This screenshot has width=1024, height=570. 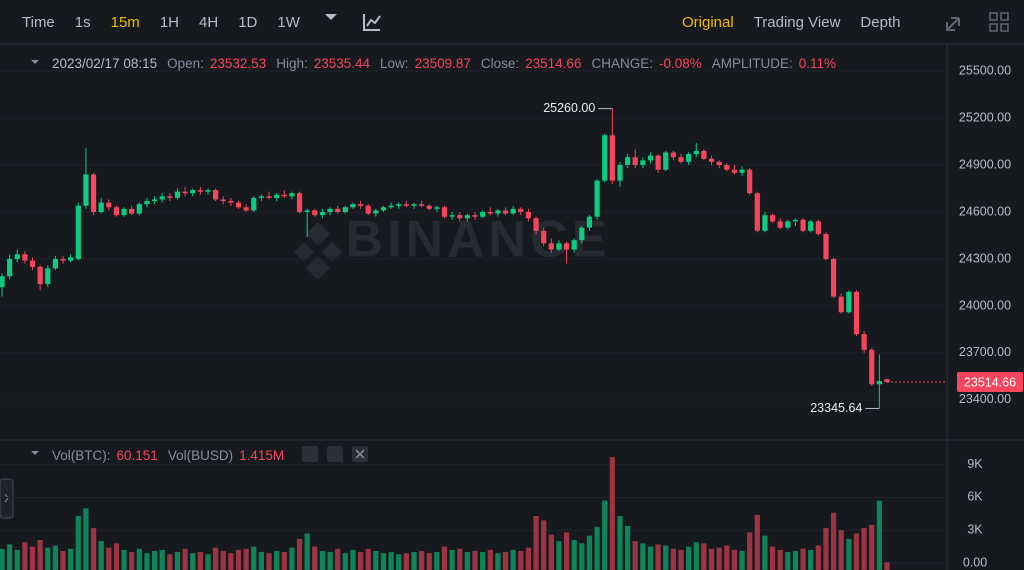 What do you see at coordinates (975, 562) in the screenshot?
I see `volume-tick-label: 0.00` at bounding box center [975, 562].